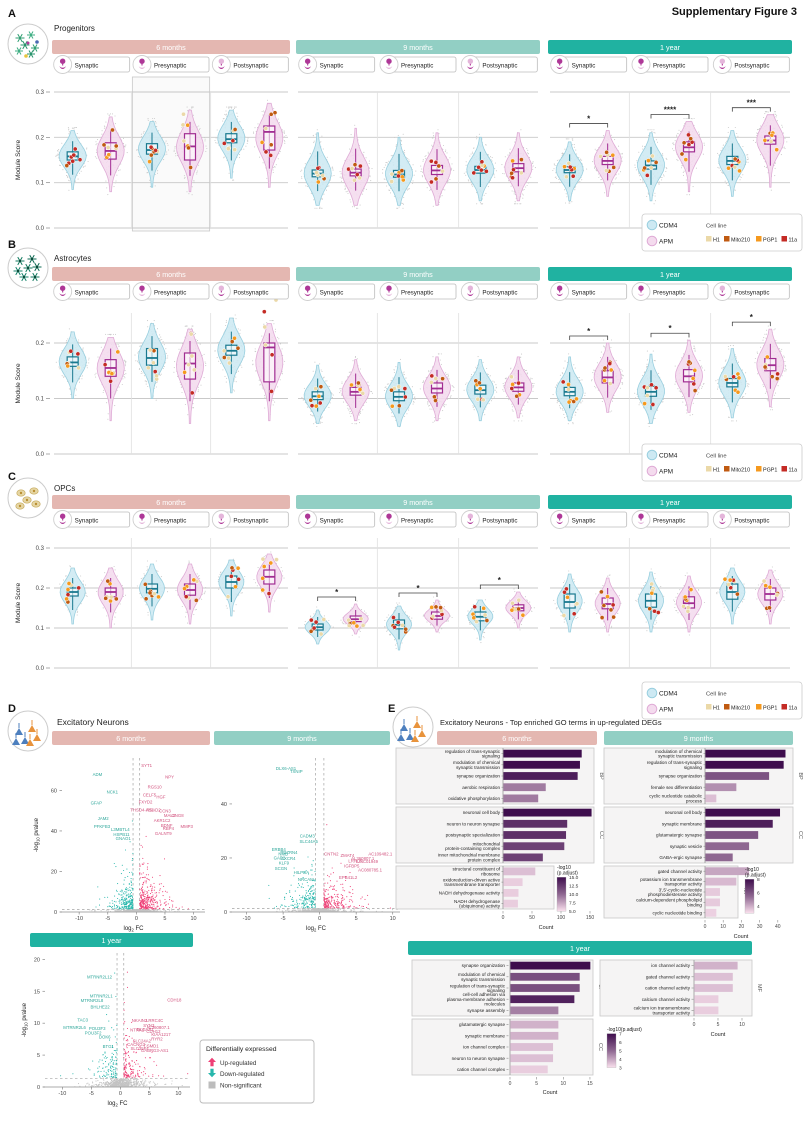 This screenshot has width=805, height=1127. I want to click on figure-title: Supplementary Figure 3, so click(734, 12).